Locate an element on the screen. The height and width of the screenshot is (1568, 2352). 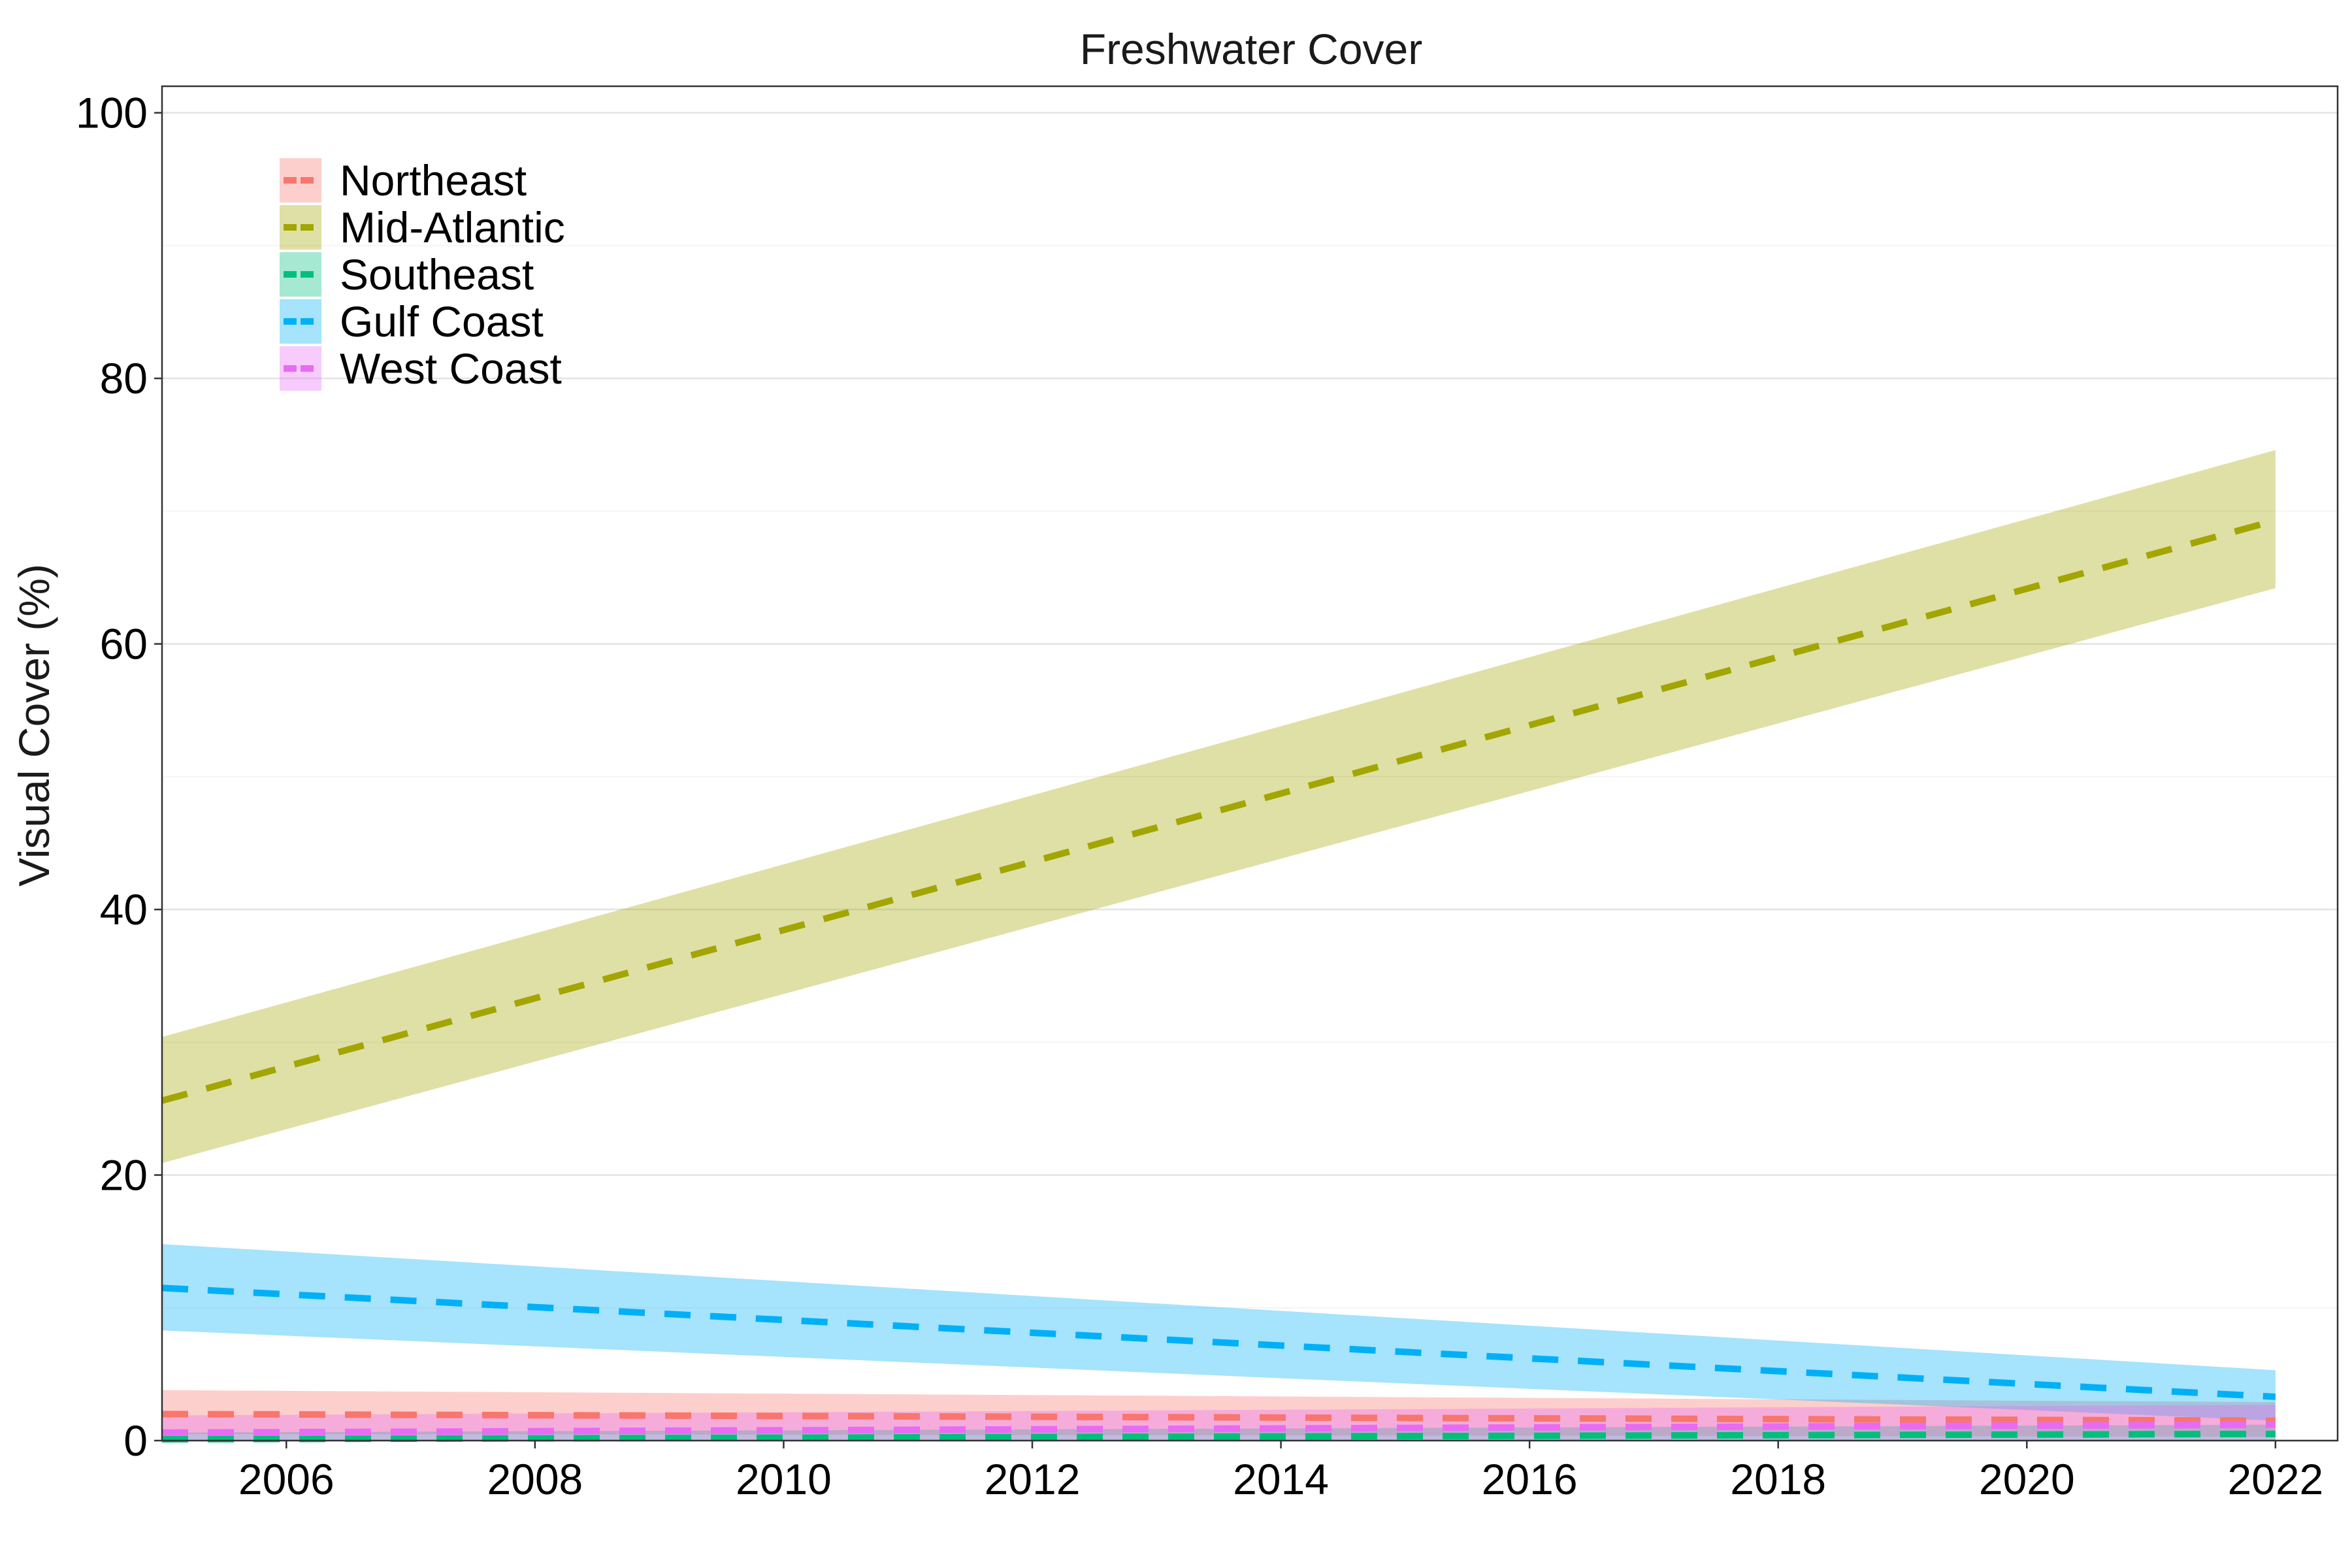
x-tick-label: 2022 is located at coordinates (2275, 1479).